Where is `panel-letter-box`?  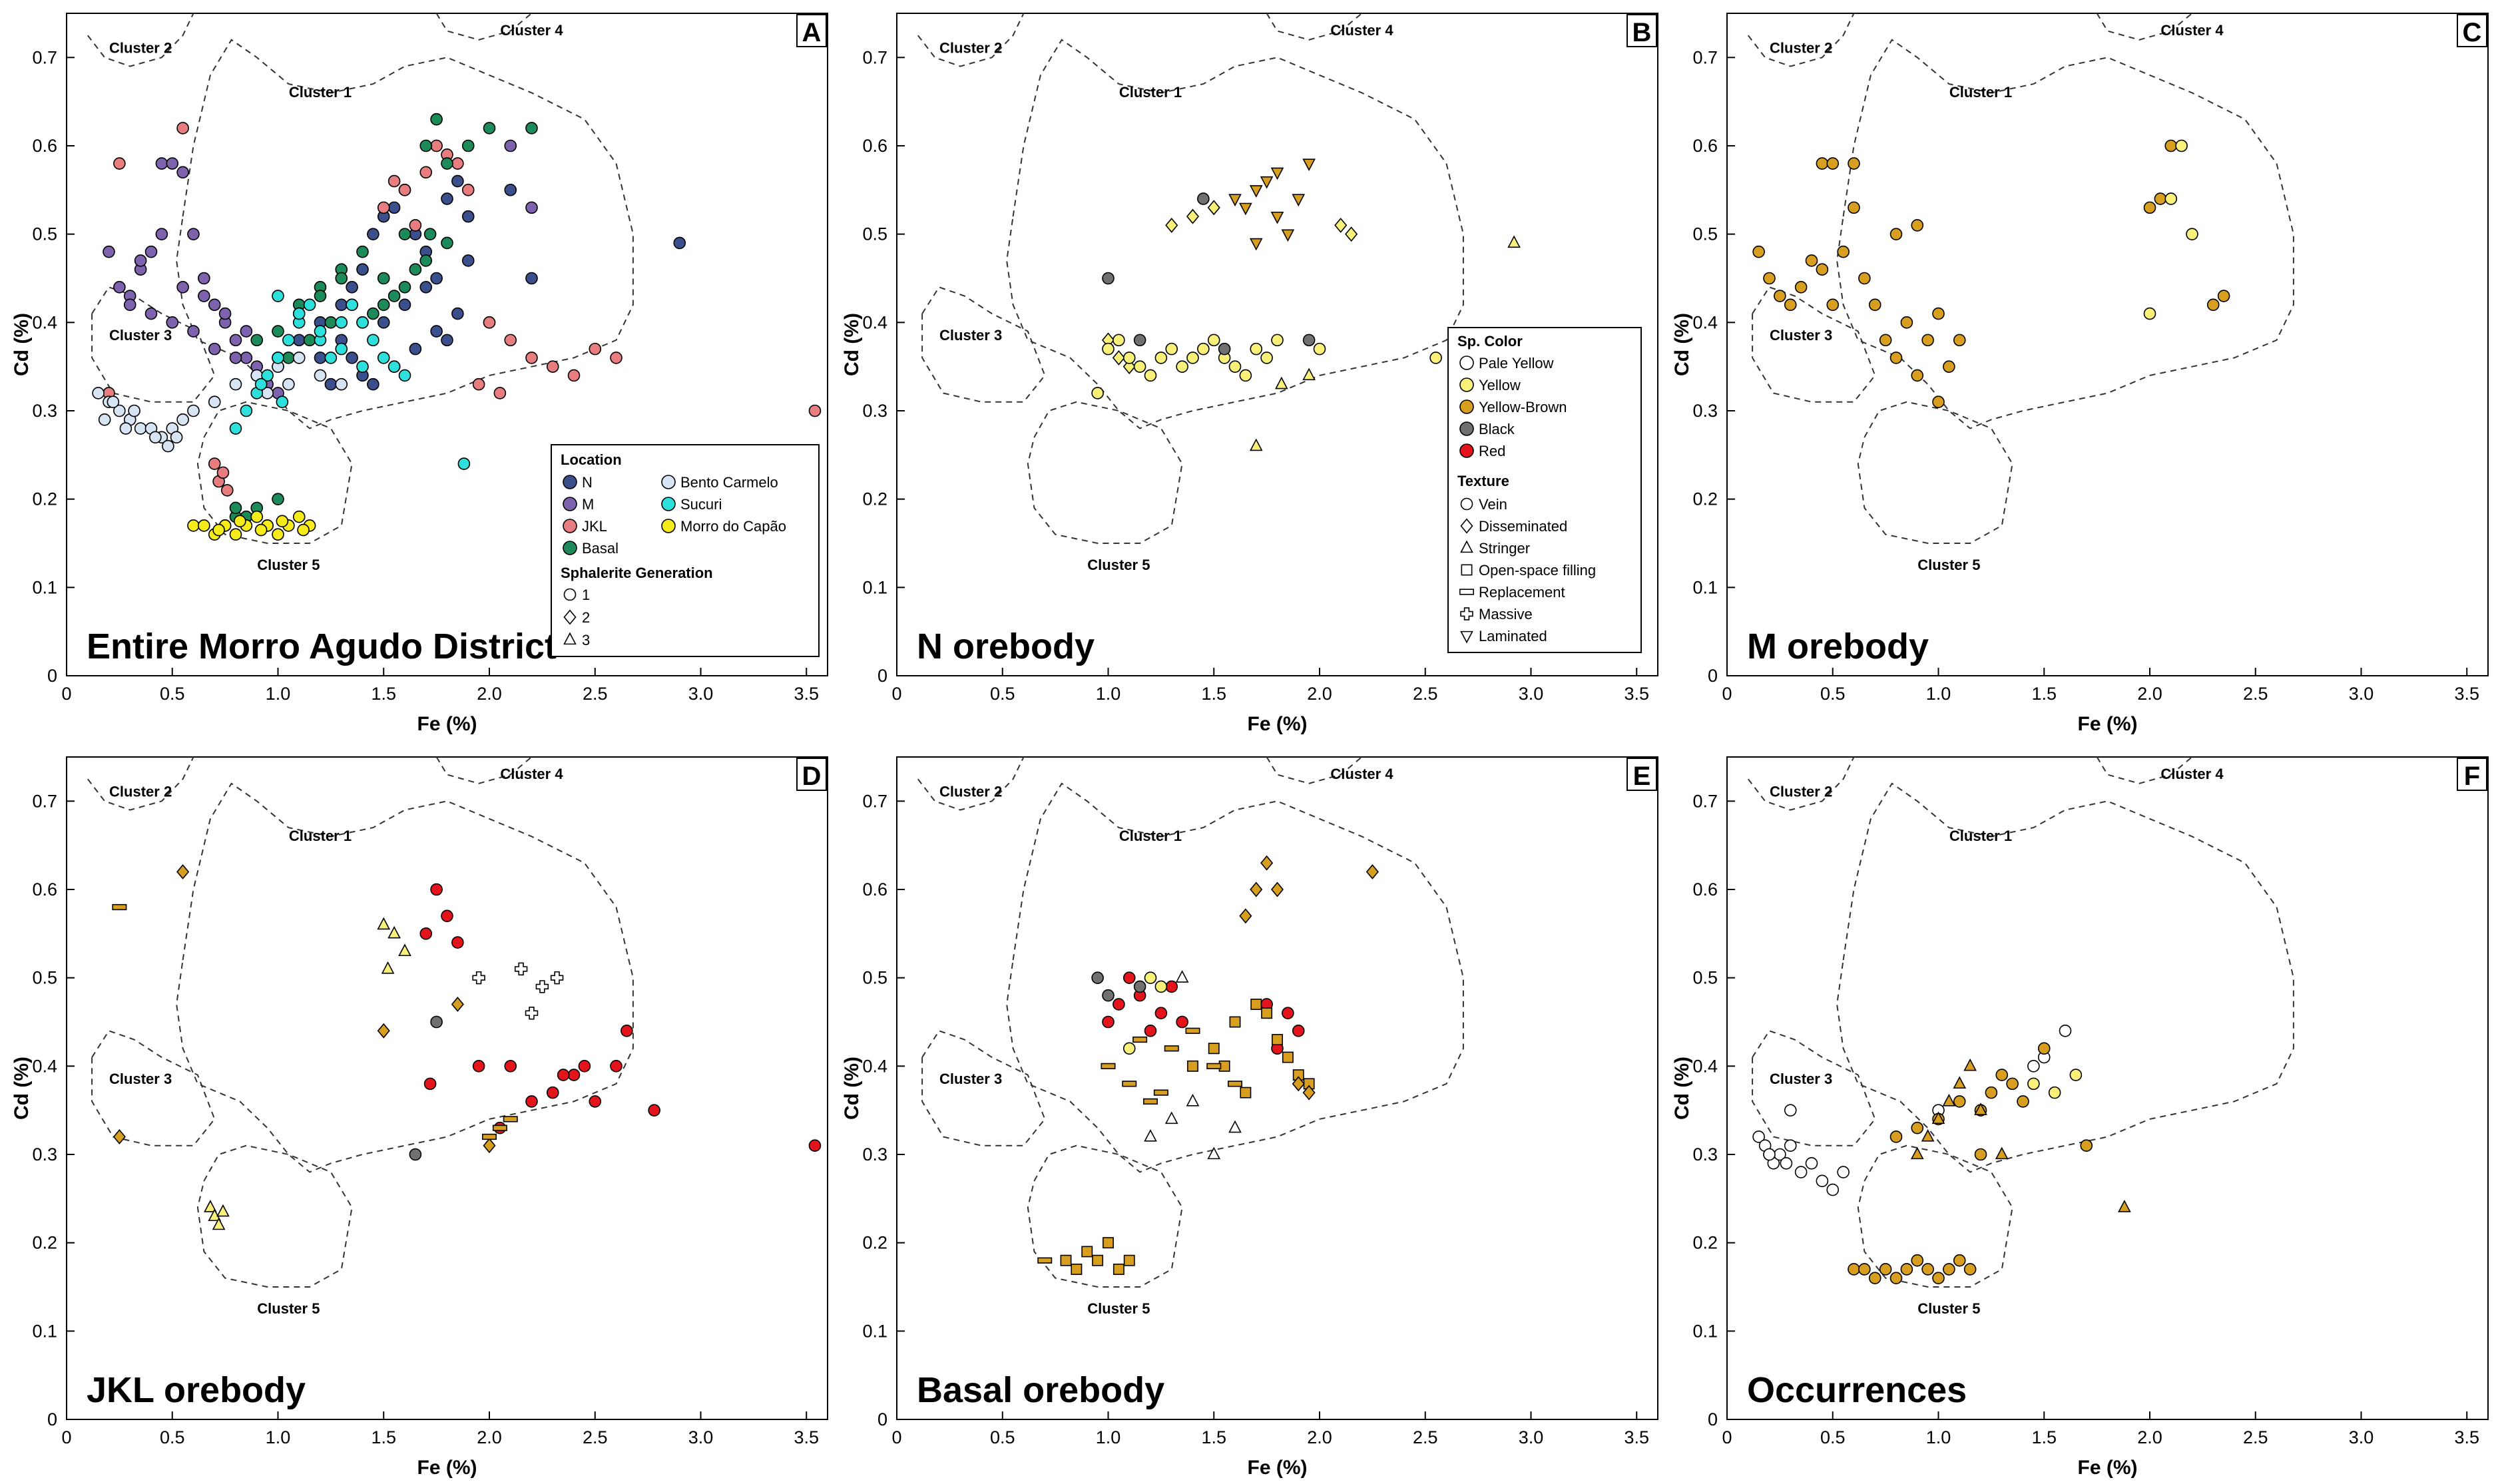
panel-letter-box is located at coordinates (2472, 774).